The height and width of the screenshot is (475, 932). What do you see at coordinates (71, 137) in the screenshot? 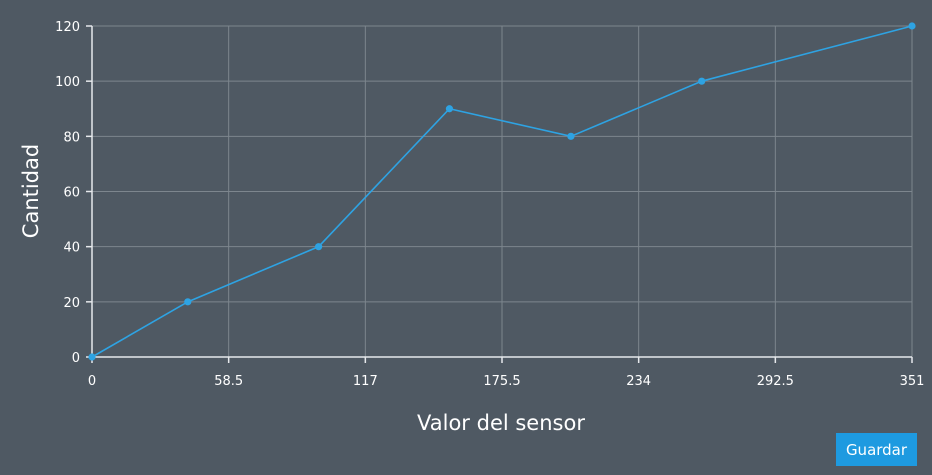
I see `y-tick-label: 80` at bounding box center [71, 137].